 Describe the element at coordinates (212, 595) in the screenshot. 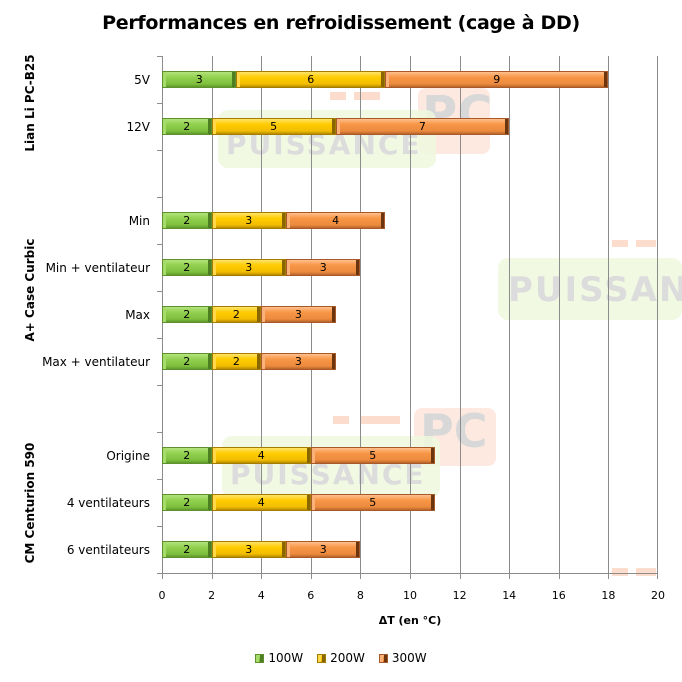

I see `x-tick-label: 2` at that location.